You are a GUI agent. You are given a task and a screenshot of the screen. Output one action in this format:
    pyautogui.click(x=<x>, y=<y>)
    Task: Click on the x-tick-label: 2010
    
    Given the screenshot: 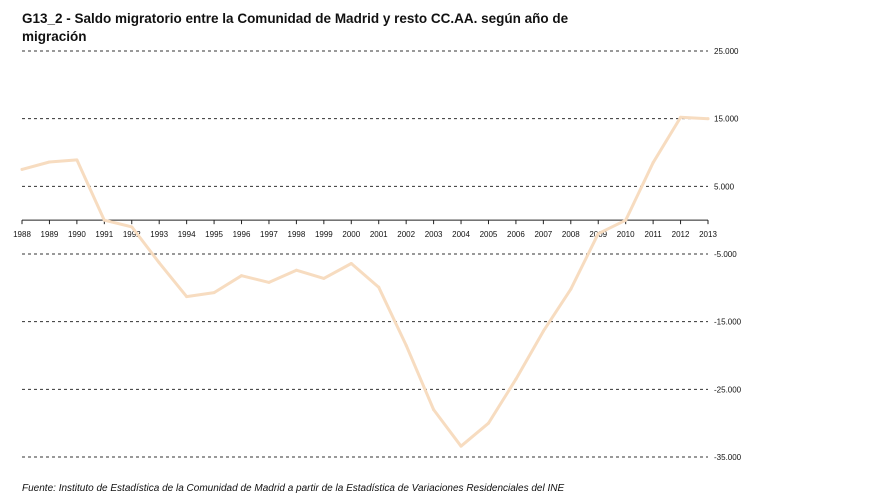 What is the action you would take?
    pyautogui.click(x=626, y=234)
    